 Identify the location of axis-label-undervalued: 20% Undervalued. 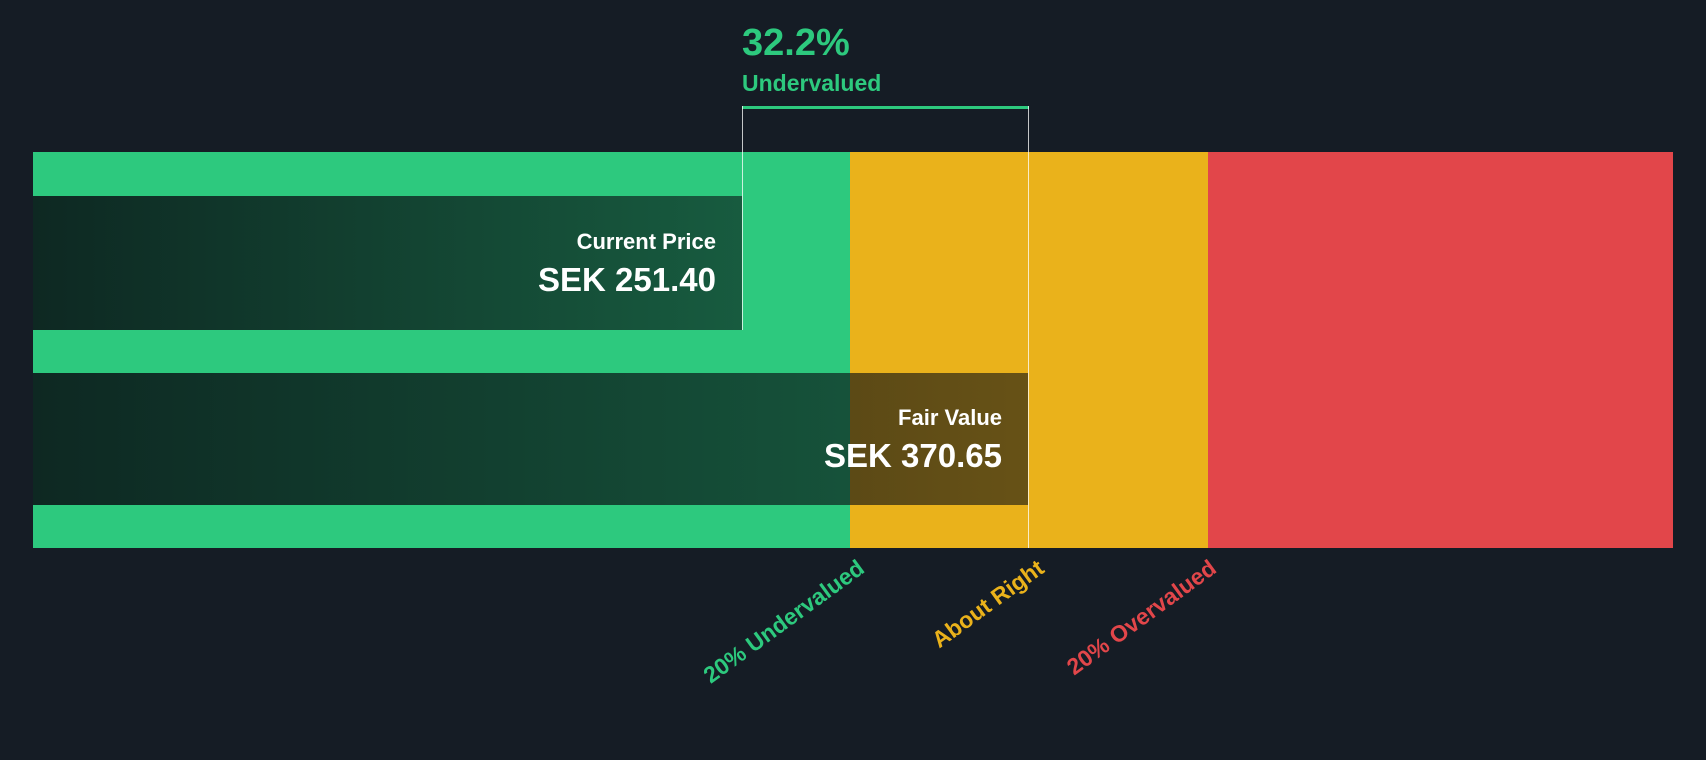
(784, 621).